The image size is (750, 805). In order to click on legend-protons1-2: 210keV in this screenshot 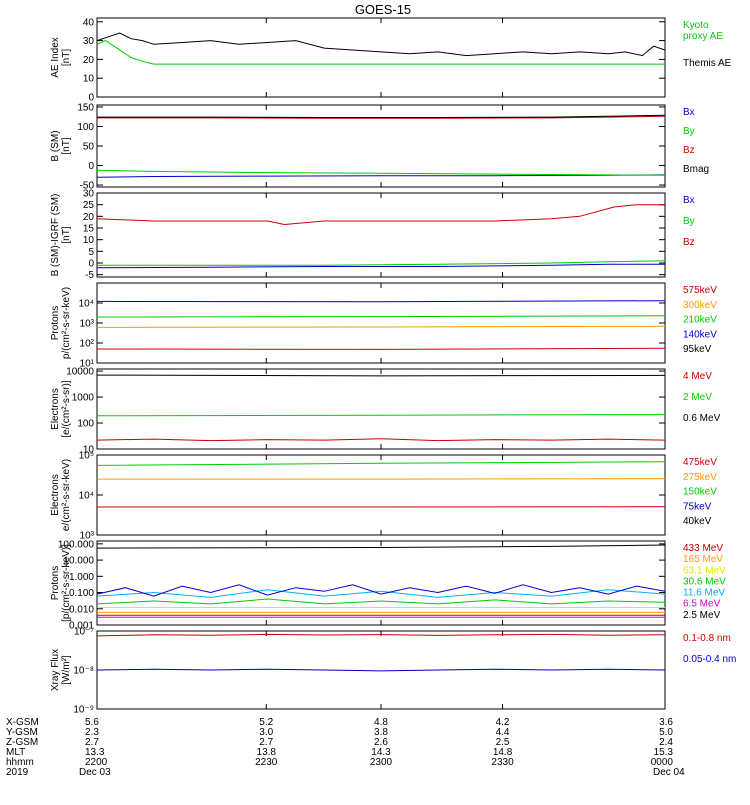, I will do `click(700, 320)`.